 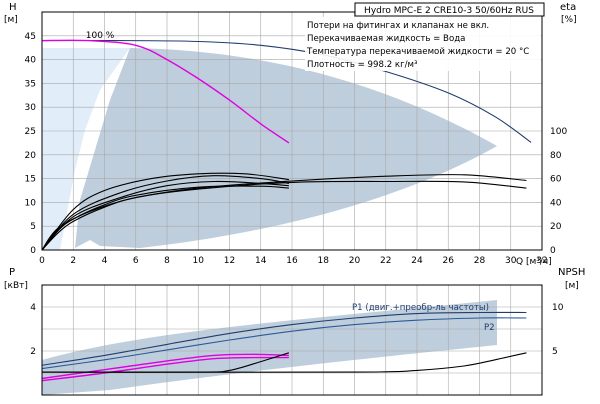 I want to click on bottom-y-left-tick-labels: 24, so click(x=33, y=330).